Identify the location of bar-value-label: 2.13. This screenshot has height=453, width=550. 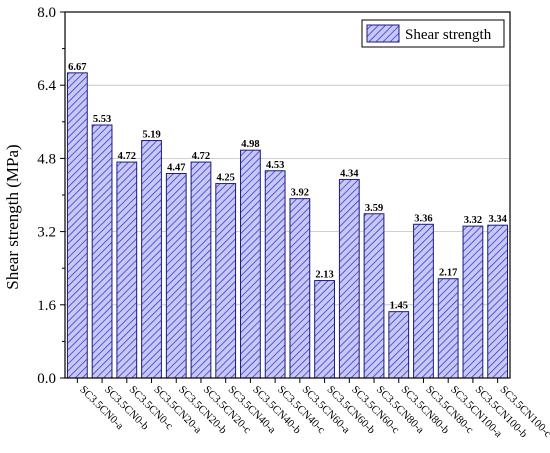
(324, 275).